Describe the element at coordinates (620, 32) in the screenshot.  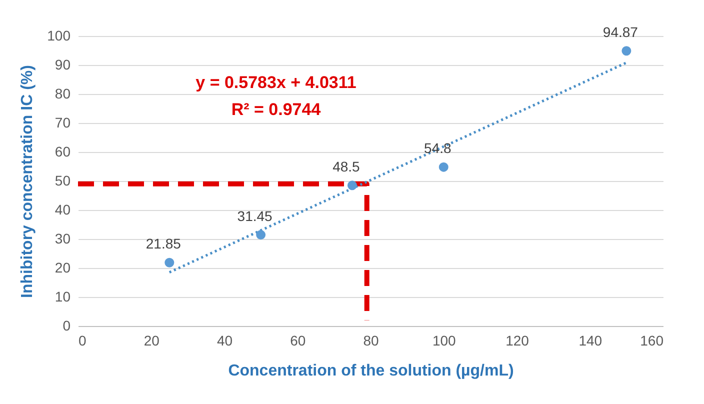
I see `data-label: 94.87` at that location.